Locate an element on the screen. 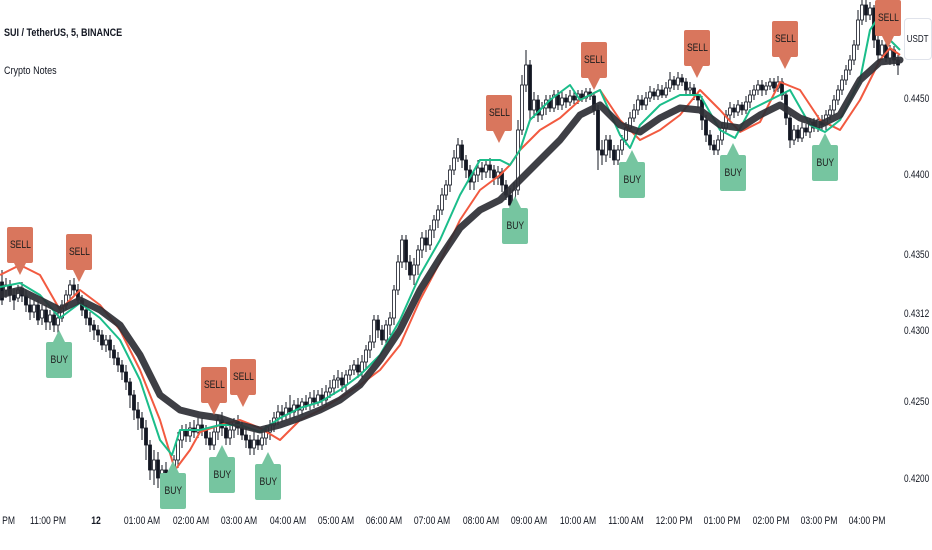 The height and width of the screenshot is (550, 932). indicator-name: Crypto Notes is located at coordinates (30, 71).